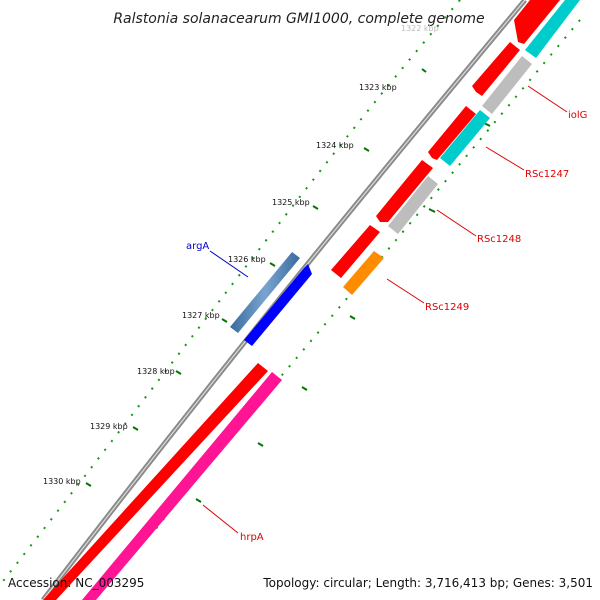  Describe the element at coordinates (201, 315) in the screenshot. I see `tick-label: 1327 kbp` at that location.